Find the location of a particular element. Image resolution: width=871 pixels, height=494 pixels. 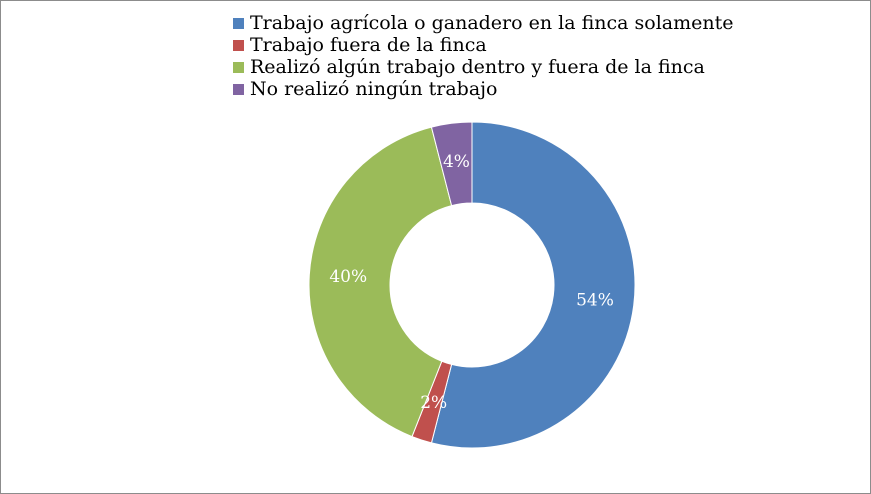

legend-item-1: Trabajo fuera de la finca is located at coordinates (483, 45).